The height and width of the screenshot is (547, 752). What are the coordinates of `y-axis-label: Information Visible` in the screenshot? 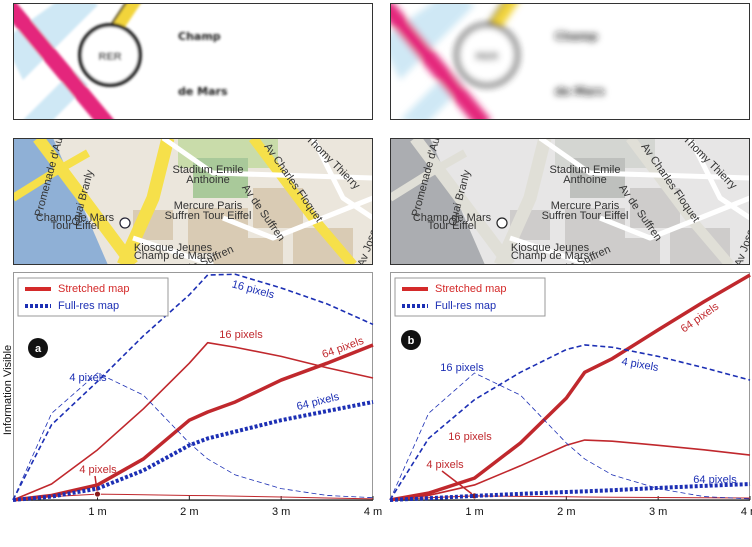 It's located at (8, 390).